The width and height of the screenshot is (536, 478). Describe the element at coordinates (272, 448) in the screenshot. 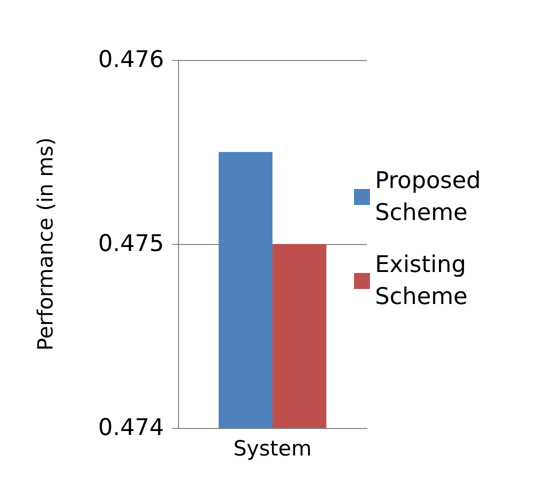

I see `x-tick-label: System` at that location.